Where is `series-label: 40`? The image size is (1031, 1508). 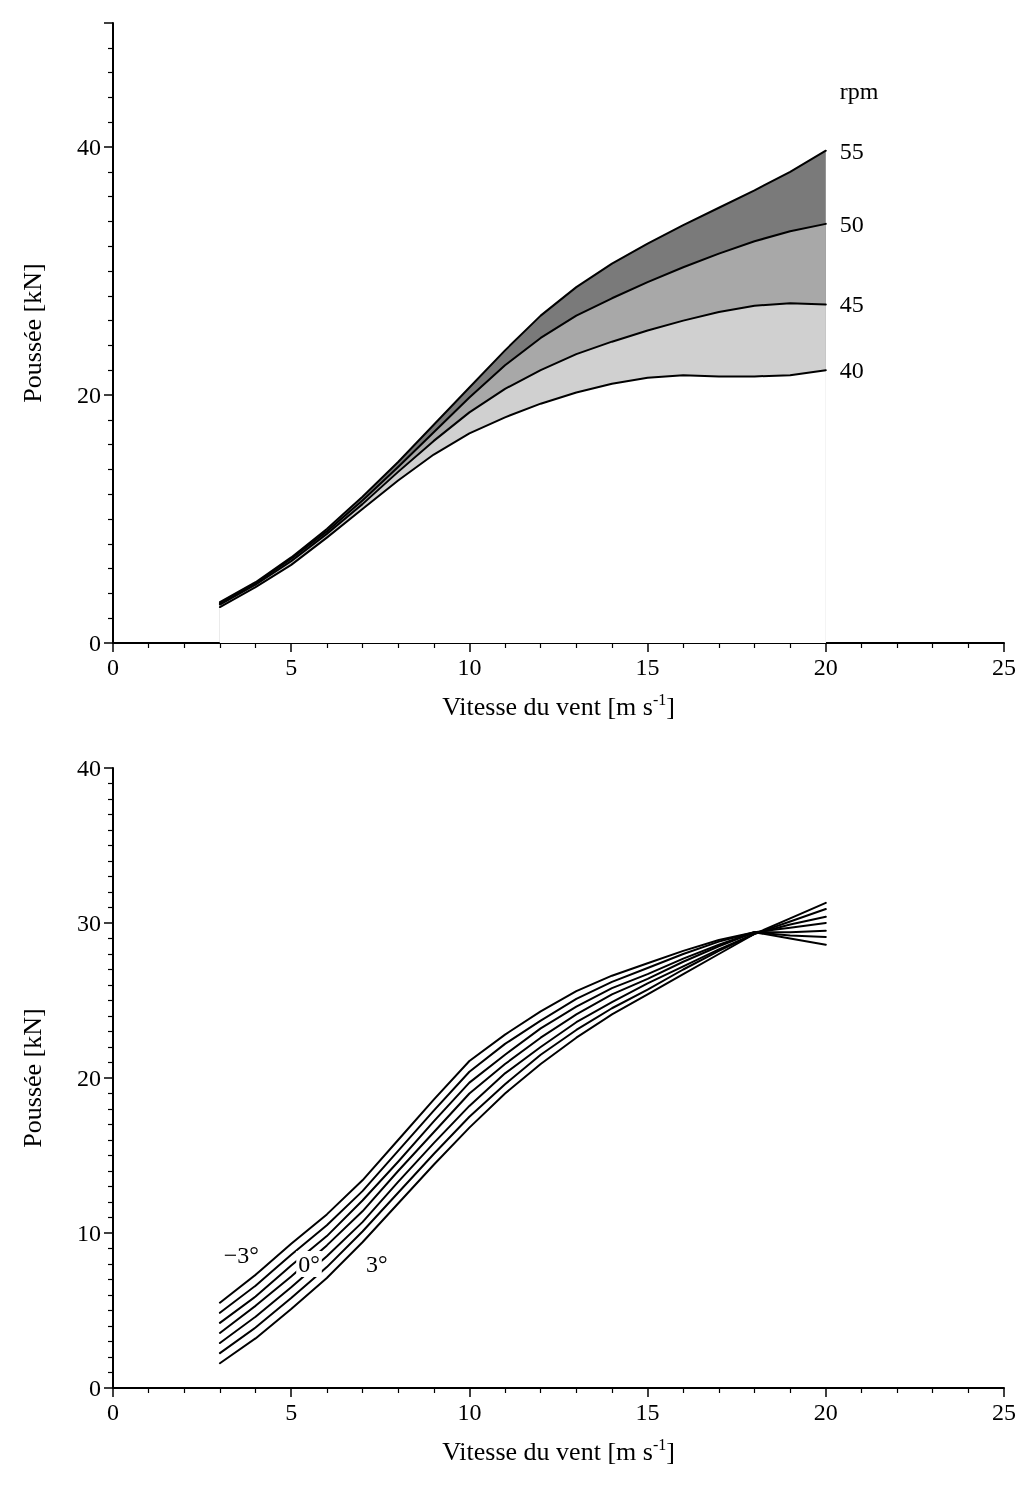 series-label: 40 is located at coordinates (851, 370).